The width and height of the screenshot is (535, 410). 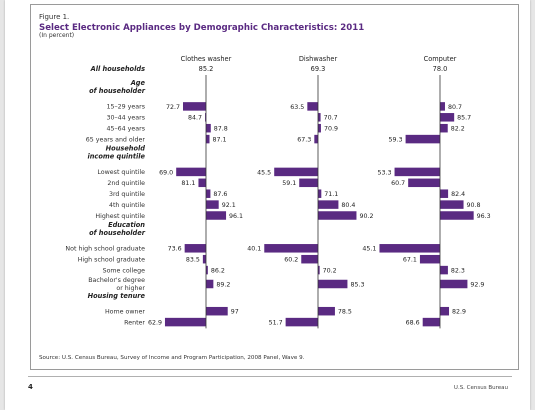 What do you see at coordinates (193, 260) in the screenshot?
I see `value-label: 83.5` at bounding box center [193, 260].